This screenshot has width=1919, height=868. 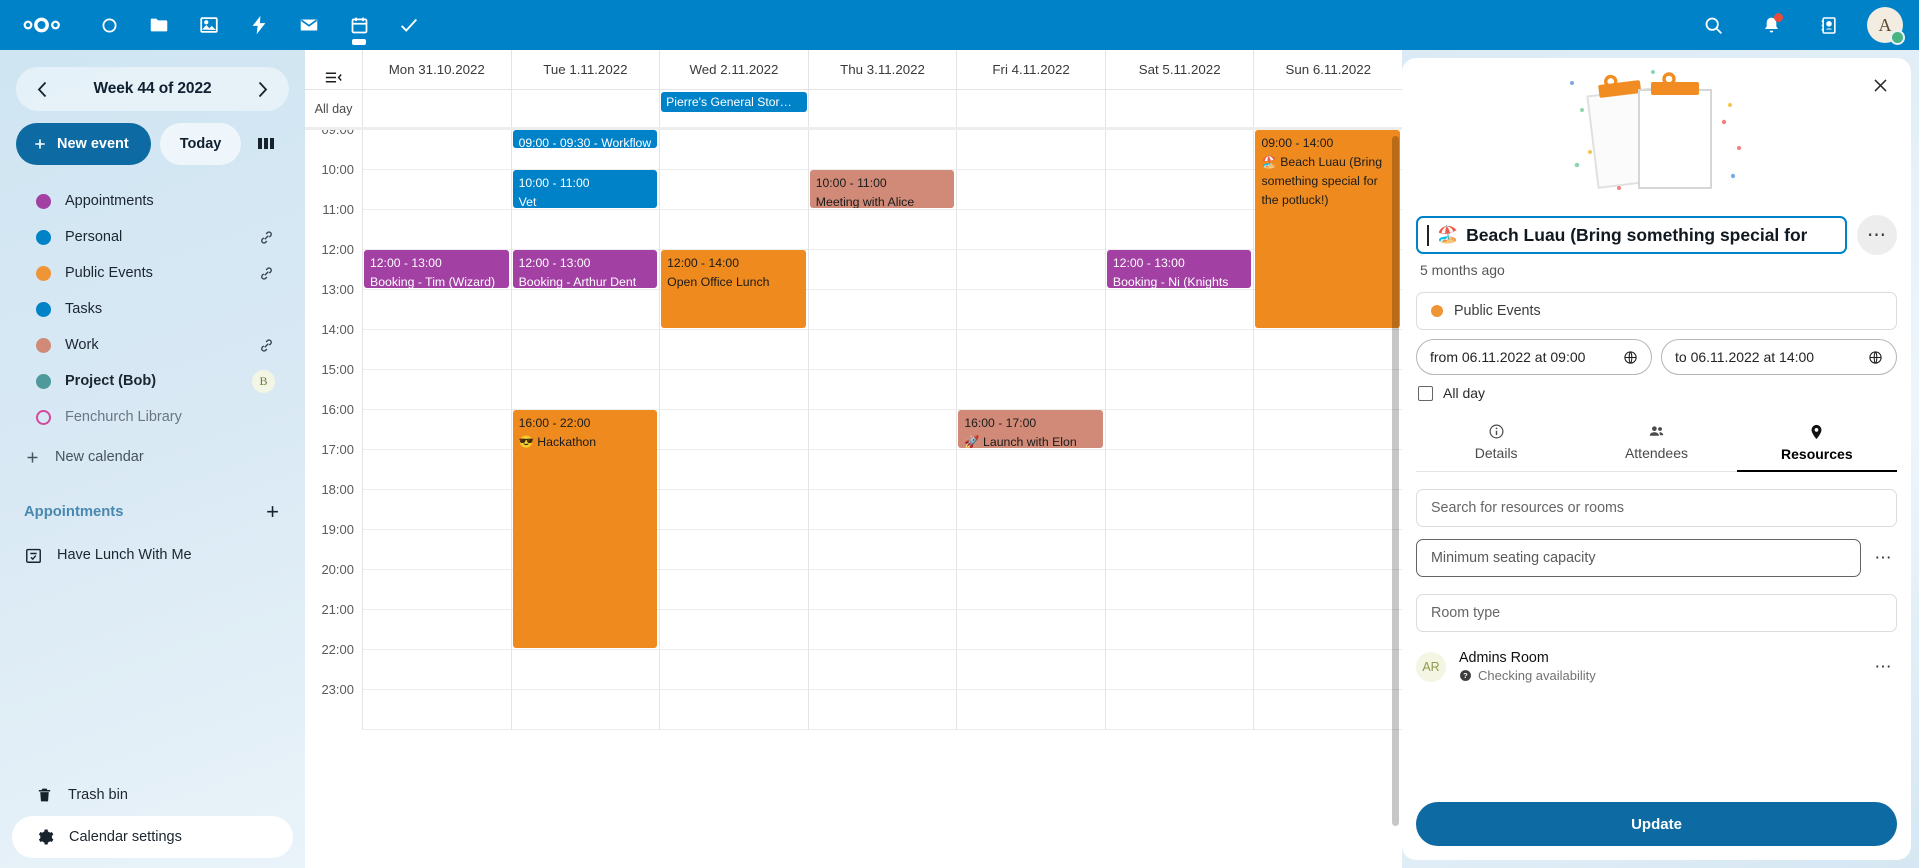 I want to click on day-column-sat: 12:00 - 13:00 Booking - Ni (Knights, so click(x=1179, y=430).